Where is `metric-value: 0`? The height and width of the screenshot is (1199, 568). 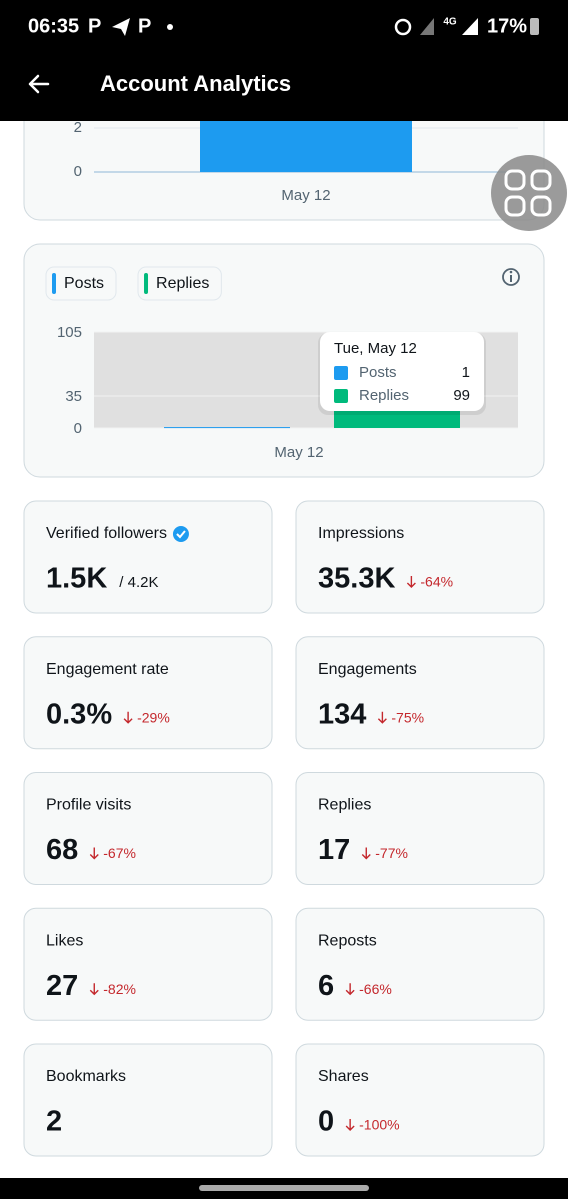
metric-value: 0 is located at coordinates (326, 1122).